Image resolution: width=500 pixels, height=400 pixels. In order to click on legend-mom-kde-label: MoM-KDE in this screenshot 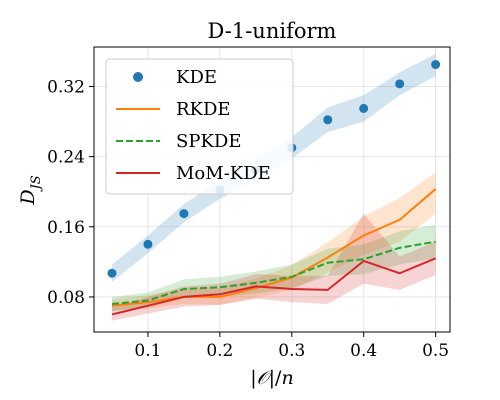, I will do `click(223, 173)`.